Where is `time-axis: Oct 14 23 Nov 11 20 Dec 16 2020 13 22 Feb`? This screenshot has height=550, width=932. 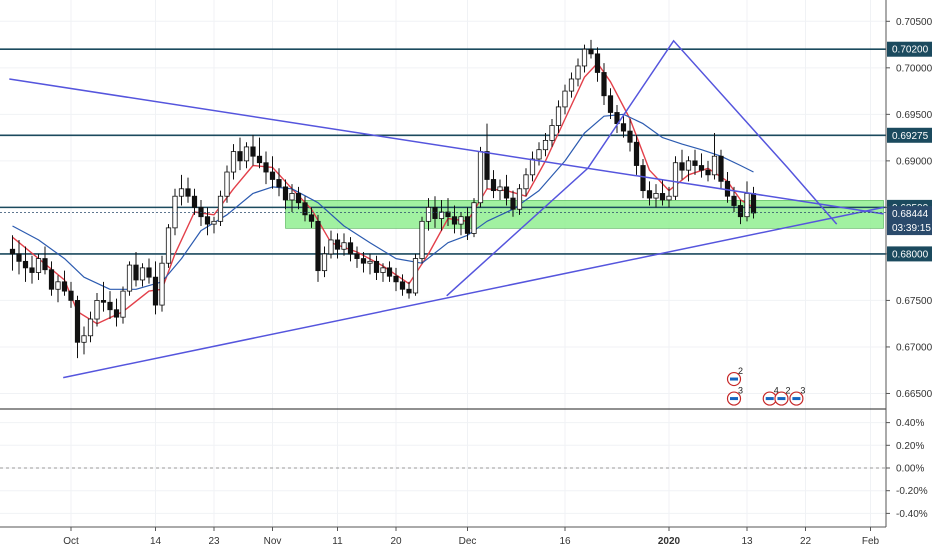 time-axis: Oct 14 23 Nov 11 20 Dec 16 2020 13 22 Feb is located at coordinates (471, 537).